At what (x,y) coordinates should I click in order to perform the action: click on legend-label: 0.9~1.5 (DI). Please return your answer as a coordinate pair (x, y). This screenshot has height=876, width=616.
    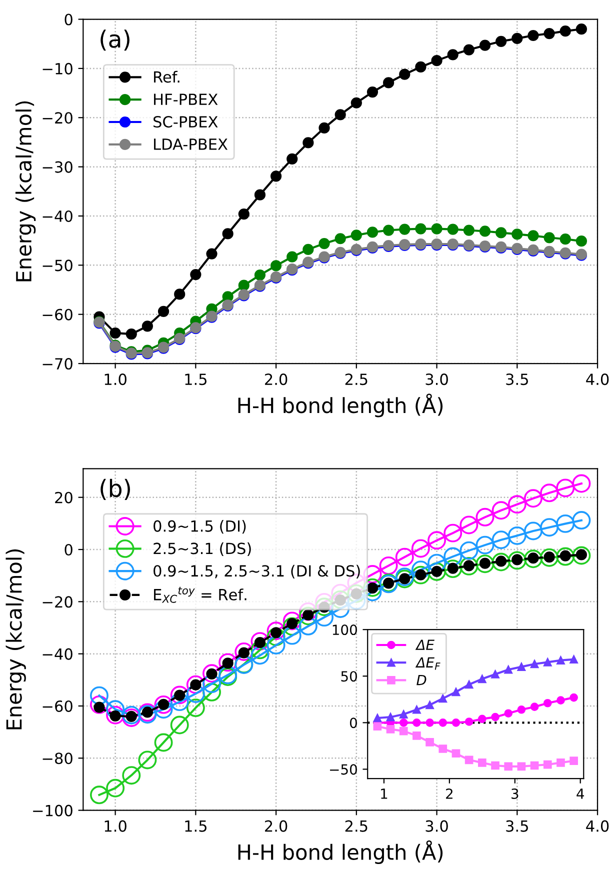
    Looking at the image, I should click on (200, 527).